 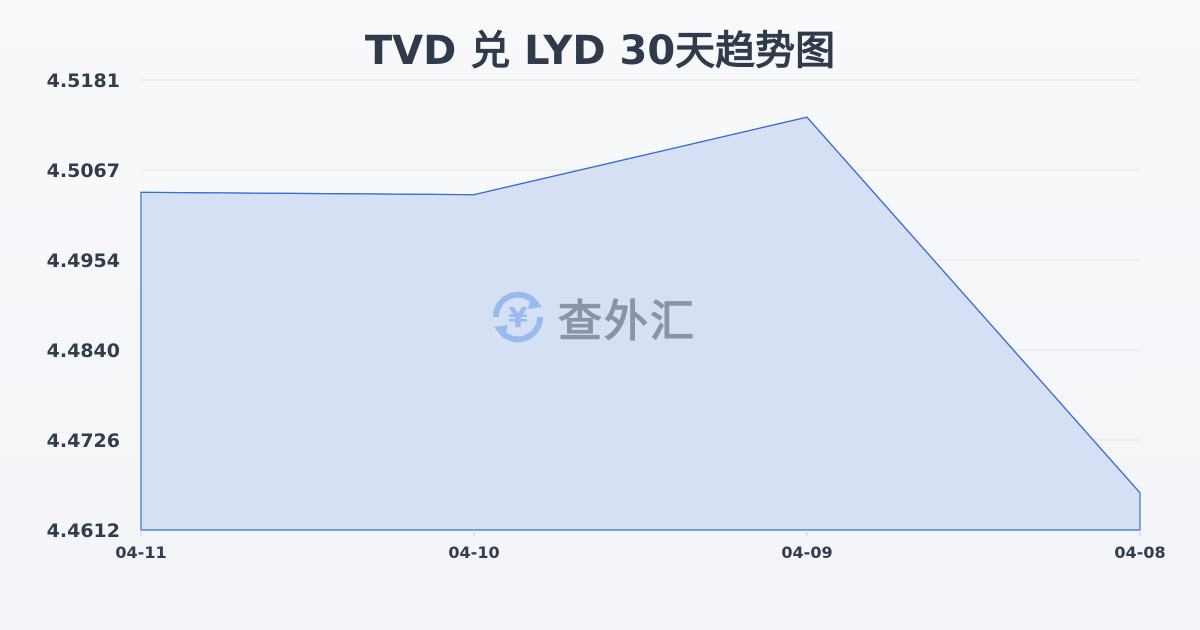 What do you see at coordinates (1139, 552) in the screenshot?
I see `x-tick-label: 04-08` at bounding box center [1139, 552].